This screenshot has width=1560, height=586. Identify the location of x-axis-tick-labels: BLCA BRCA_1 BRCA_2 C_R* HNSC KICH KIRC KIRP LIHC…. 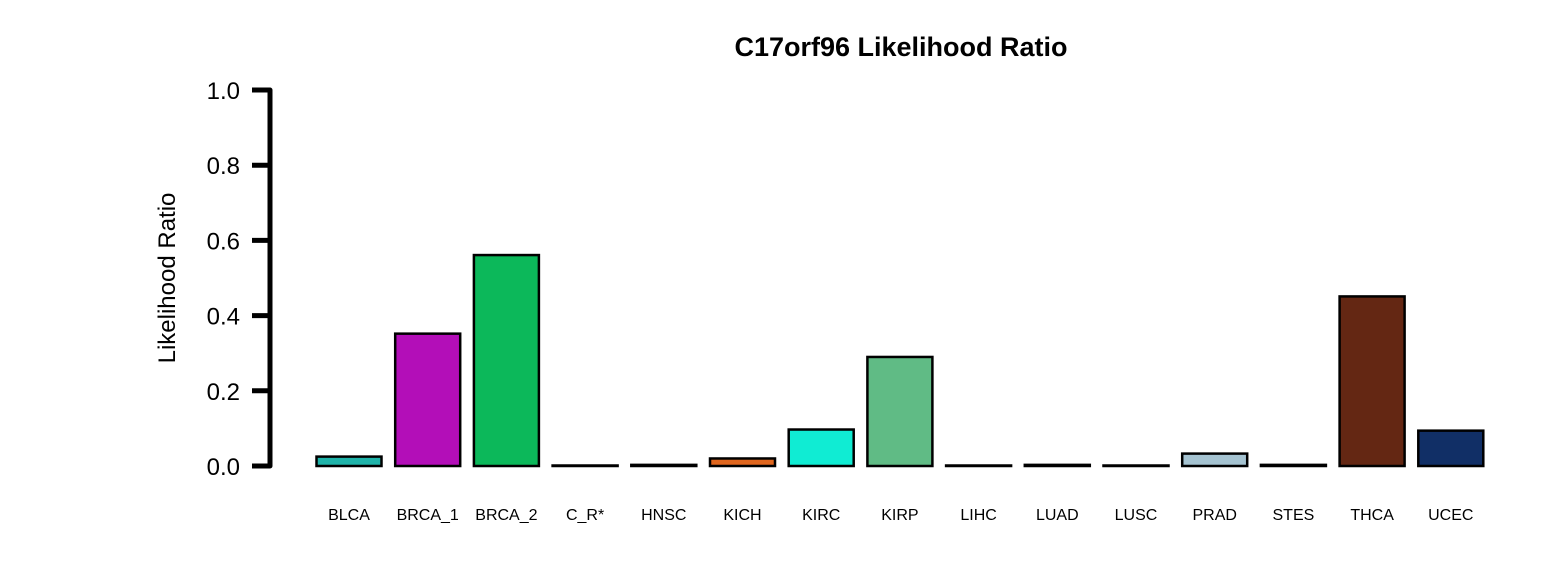
(900, 515).